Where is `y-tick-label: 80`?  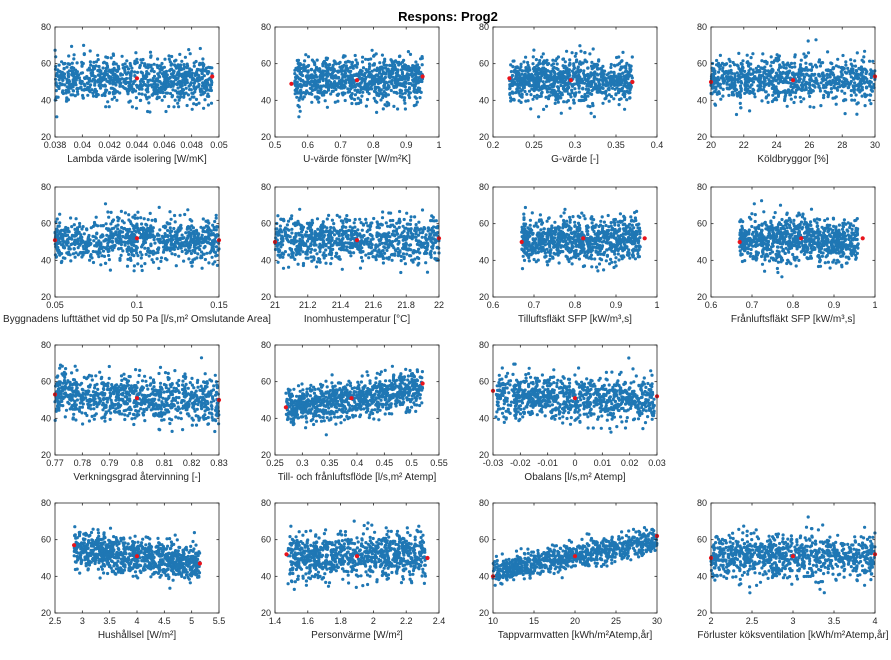
y-tick-label: 80 is located at coordinates (266, 27).